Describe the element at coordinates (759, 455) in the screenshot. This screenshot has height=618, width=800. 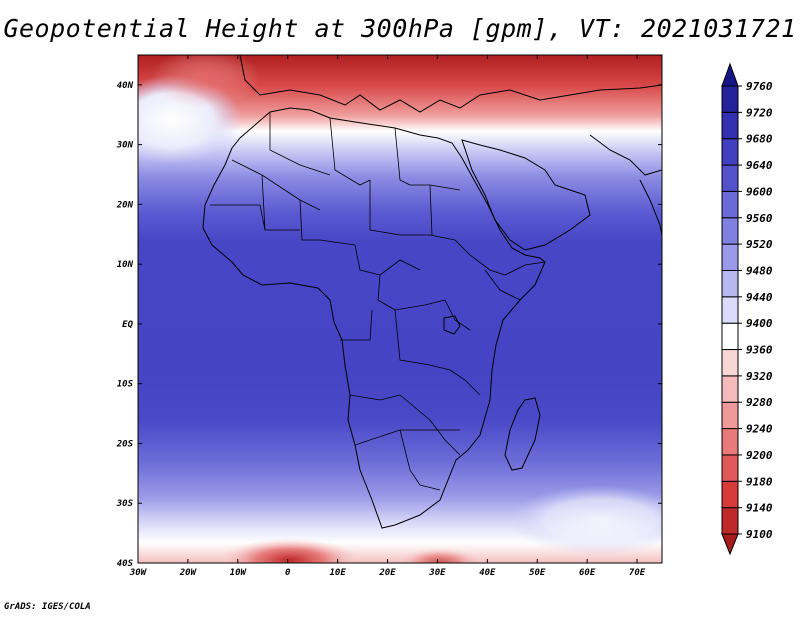
I see `colorbar-label: 9200` at that location.